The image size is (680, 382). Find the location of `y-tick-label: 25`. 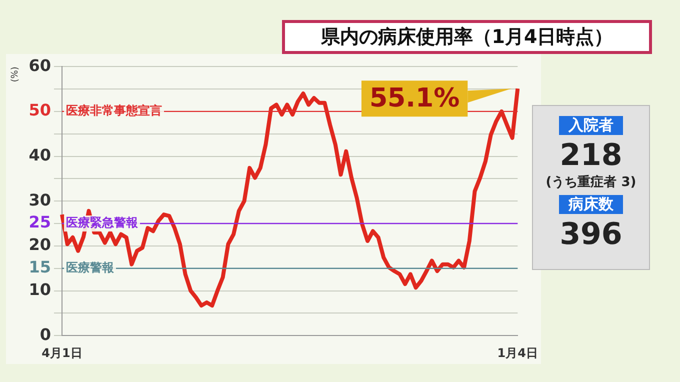

y-tick-label: 25 is located at coordinates (39, 222).